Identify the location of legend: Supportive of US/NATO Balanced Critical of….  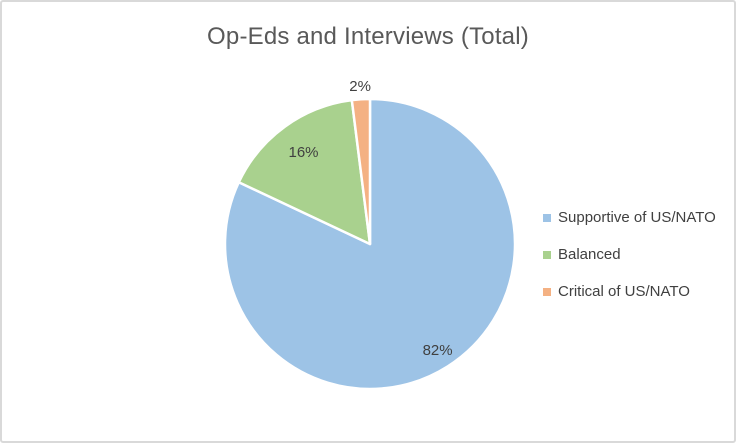
(629, 264).